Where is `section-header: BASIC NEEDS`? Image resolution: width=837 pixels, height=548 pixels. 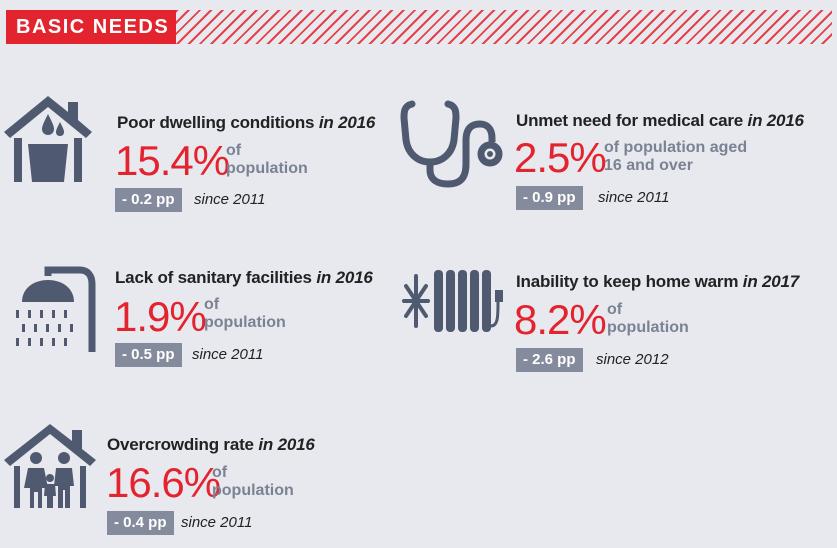 section-header: BASIC NEEDS is located at coordinates (419, 27).